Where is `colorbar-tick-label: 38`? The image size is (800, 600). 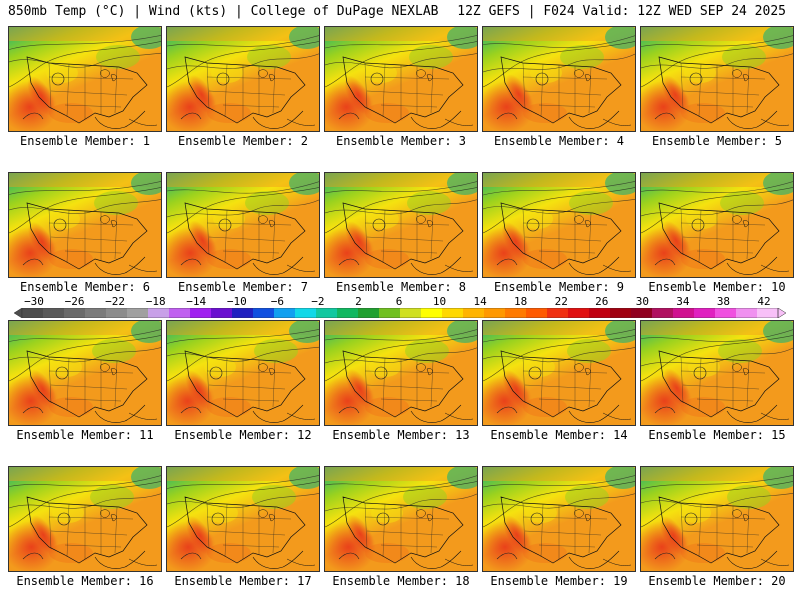
colorbar-tick-label: 38 is located at coordinates (723, 301).